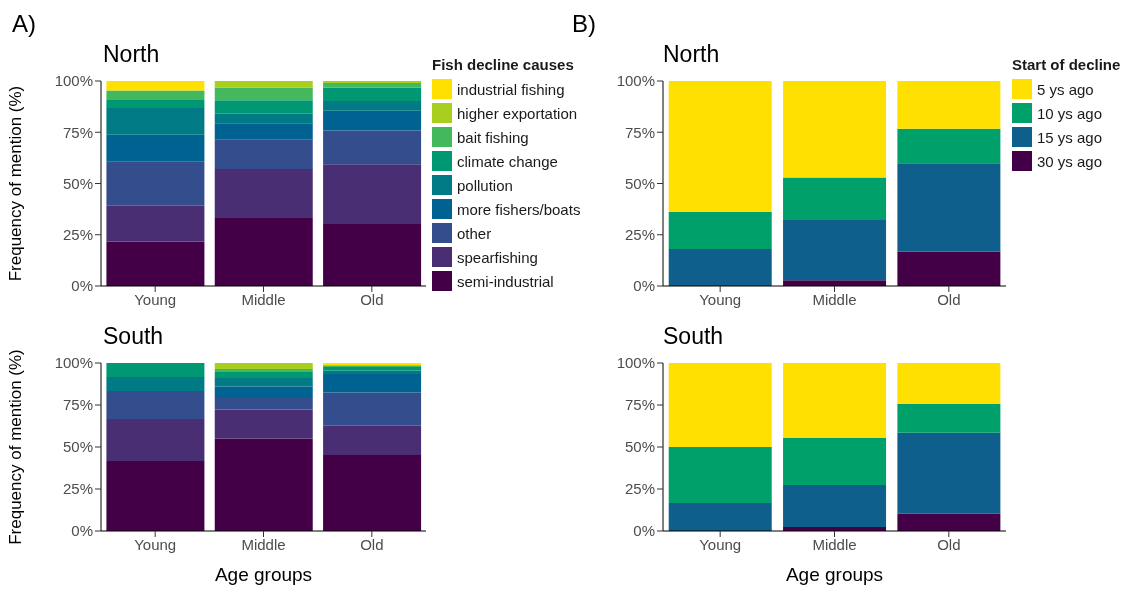 The image size is (1135, 595). Describe the element at coordinates (1070, 161) in the screenshot. I see `legend-label: 30 ys ago` at that location.